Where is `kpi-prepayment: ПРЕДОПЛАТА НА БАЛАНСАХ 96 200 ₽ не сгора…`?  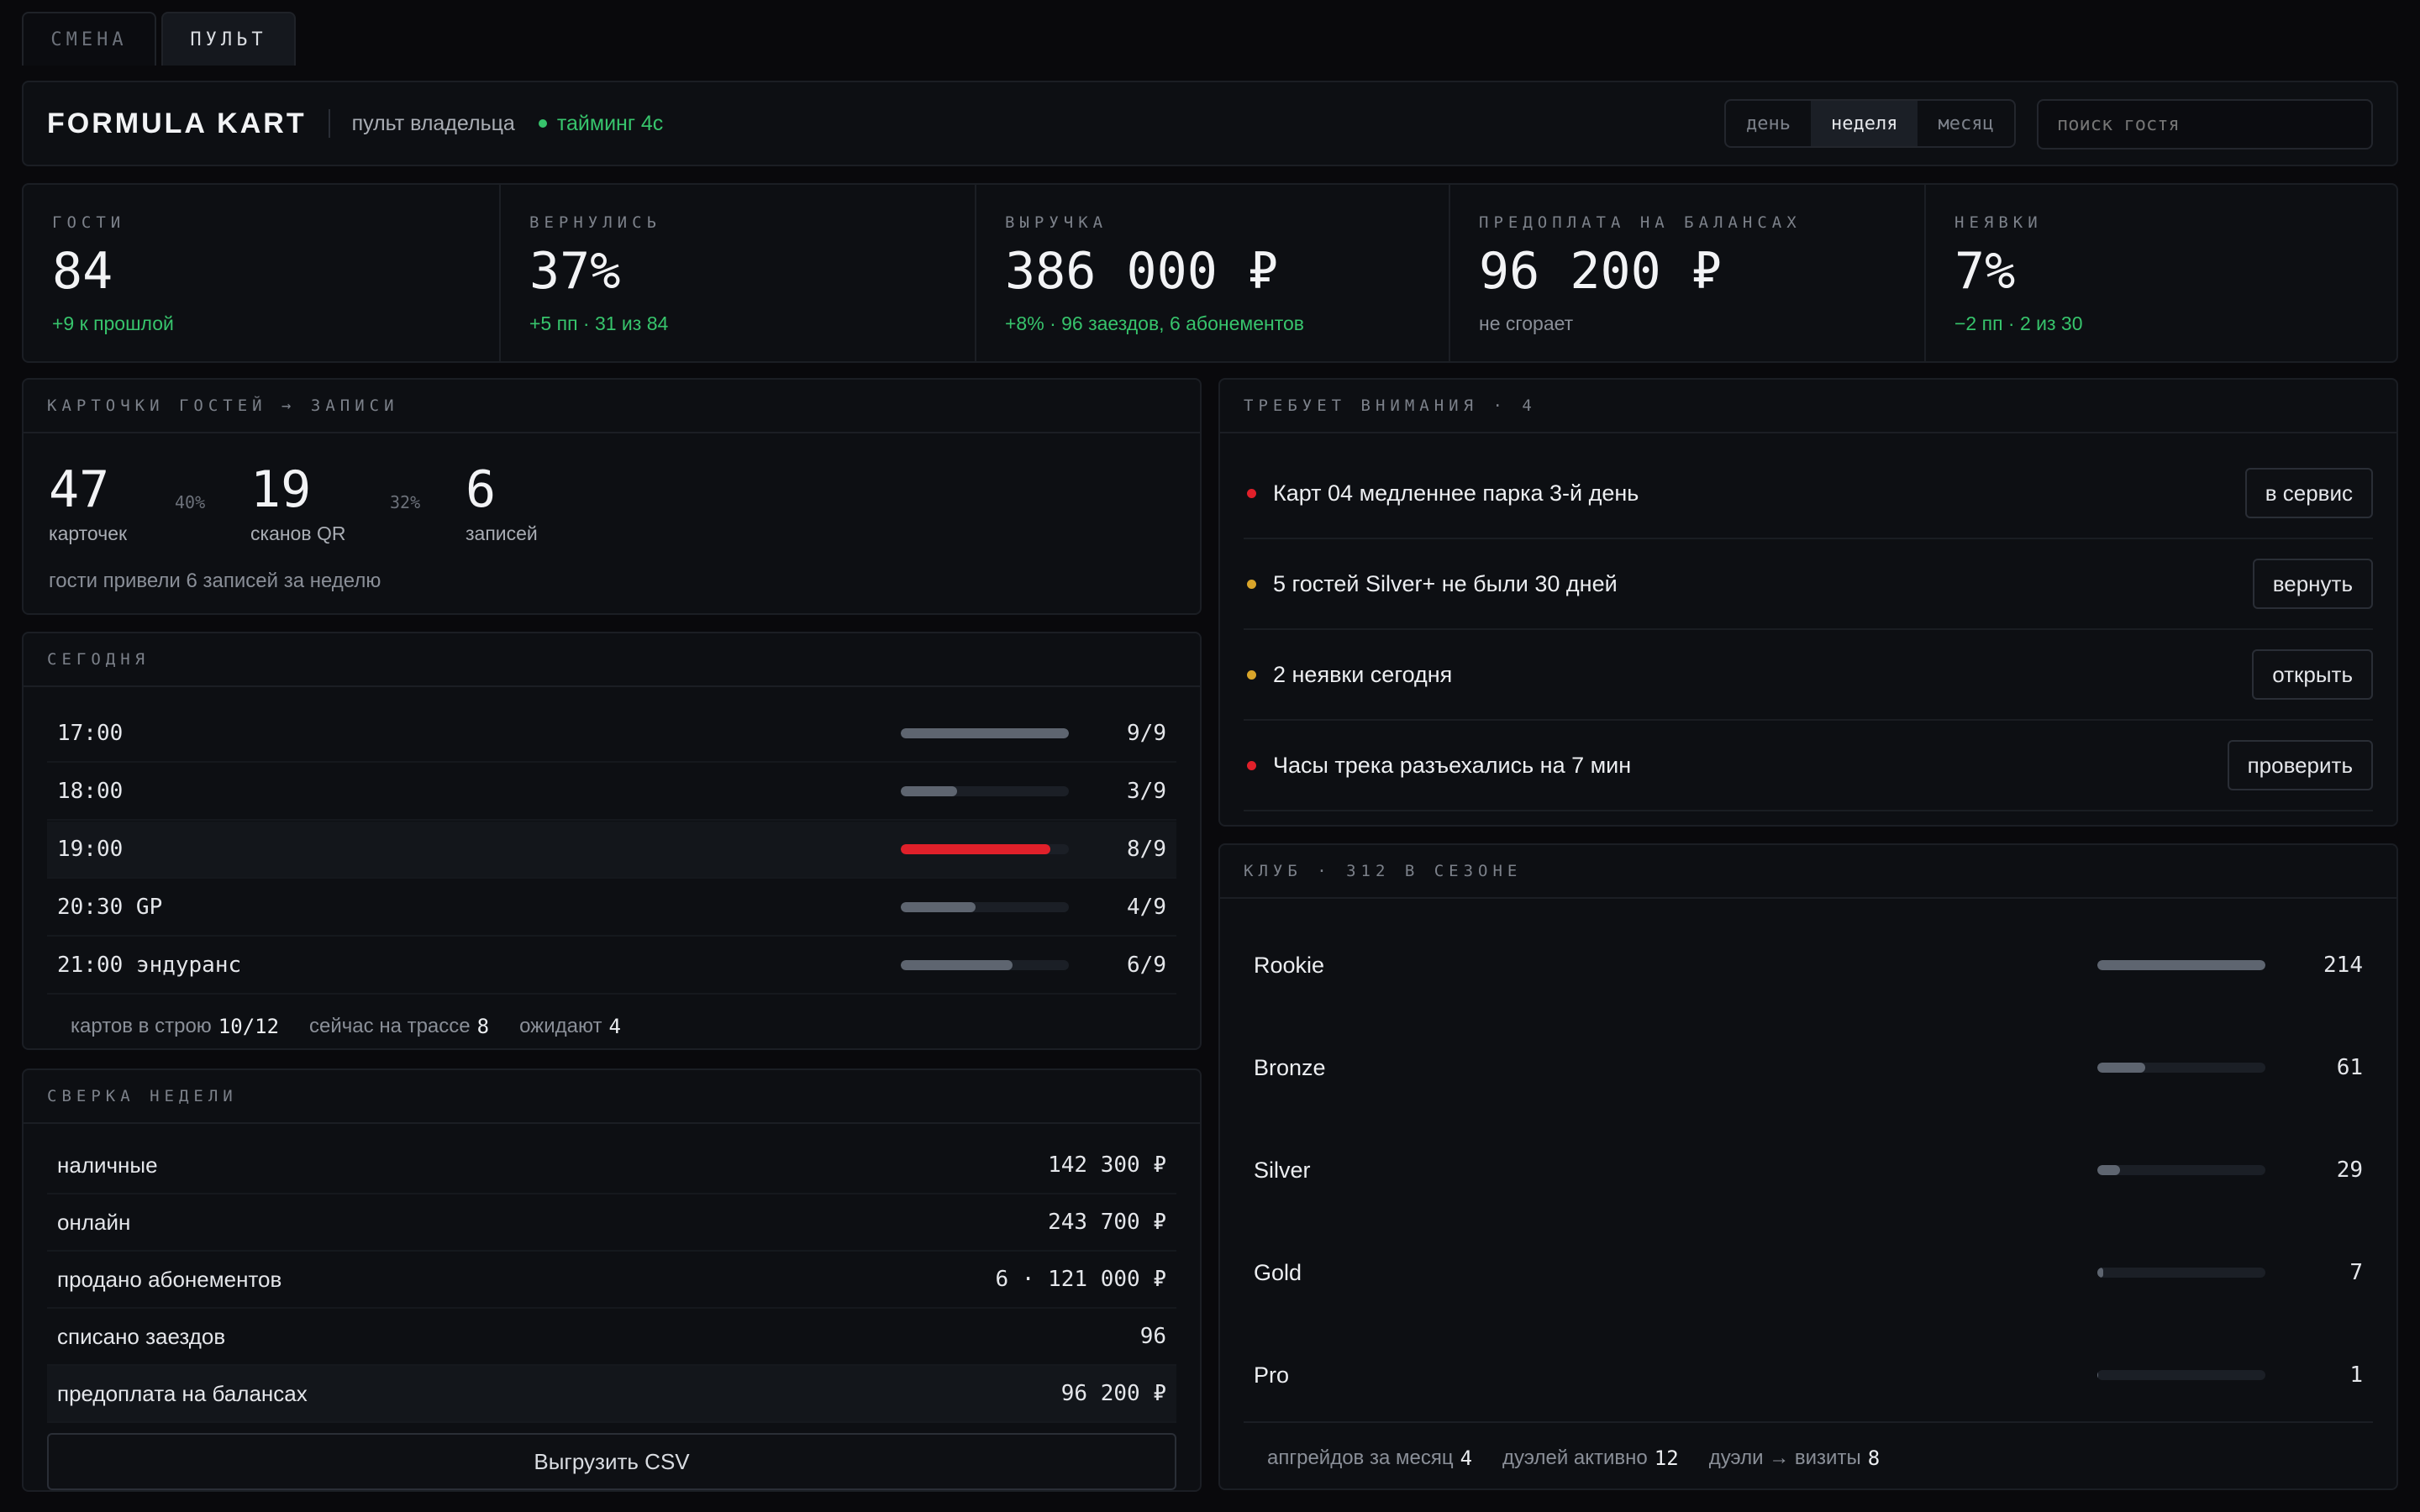
kpi-prepayment: ПРЕДОПЛАТА НА БАЛАНСАХ 96 200 ₽ не сгора… is located at coordinates (1686, 273).